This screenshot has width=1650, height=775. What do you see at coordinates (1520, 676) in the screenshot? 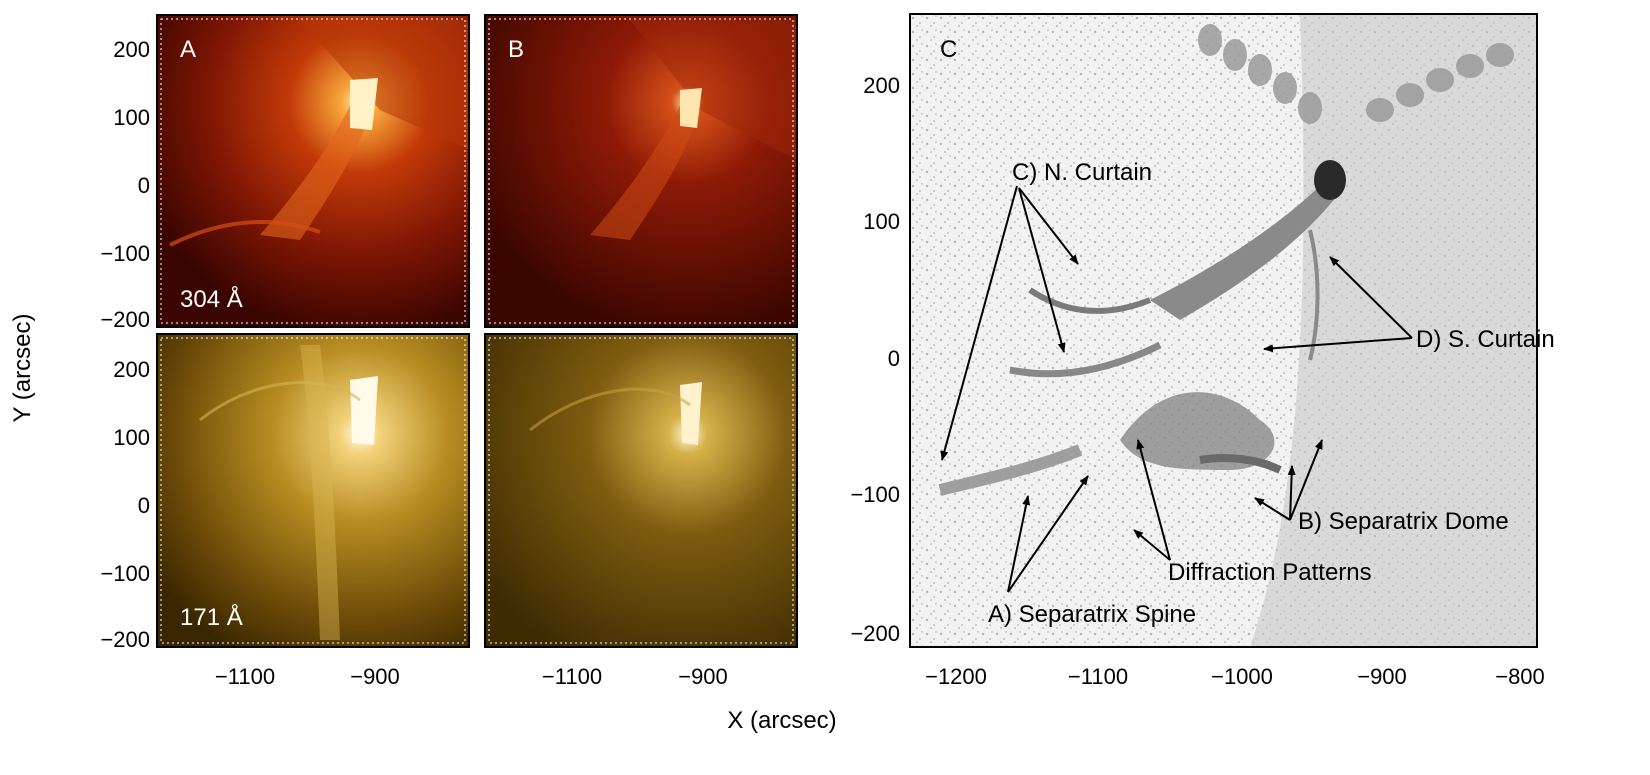
I see `x-tick: −800` at bounding box center [1520, 676].